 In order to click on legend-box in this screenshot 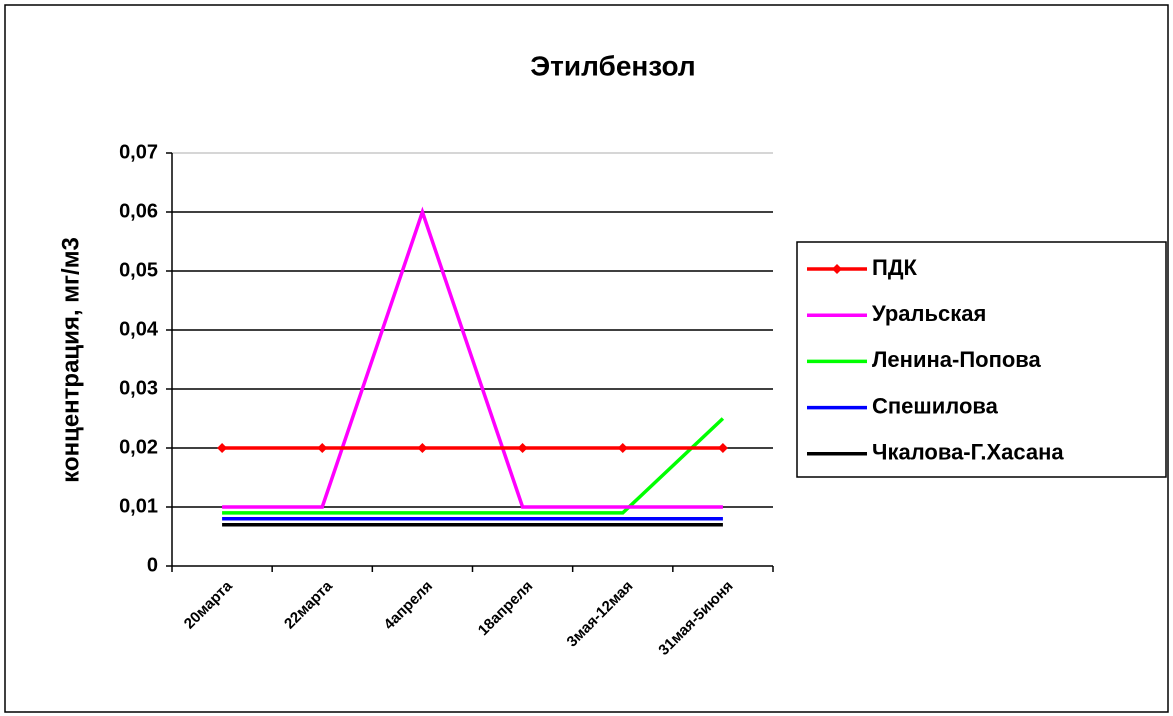, I will do `click(981, 359)`.